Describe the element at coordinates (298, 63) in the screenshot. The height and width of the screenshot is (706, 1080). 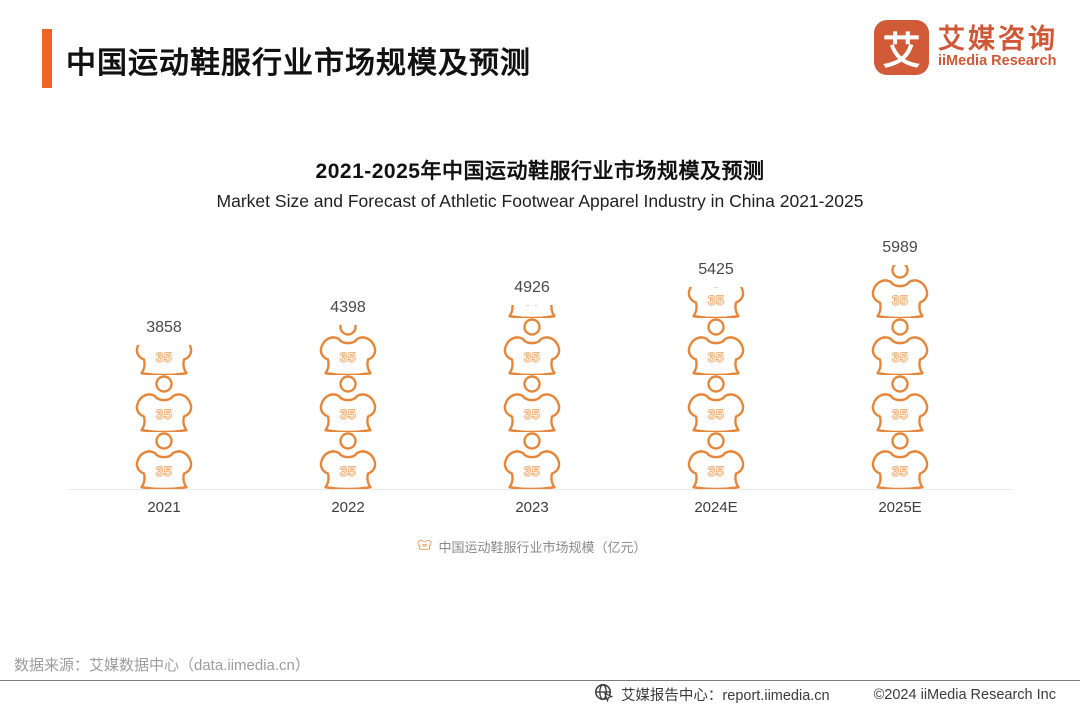
I see `page-title: 中国运动鞋服行业市场规模及预测` at that location.